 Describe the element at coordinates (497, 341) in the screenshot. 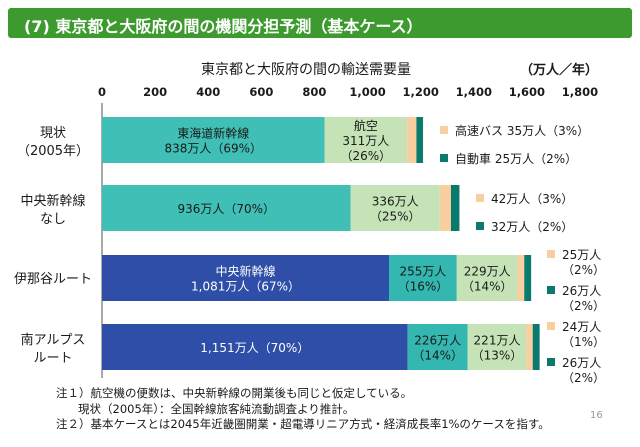

I see `data-label: 221万人` at that location.